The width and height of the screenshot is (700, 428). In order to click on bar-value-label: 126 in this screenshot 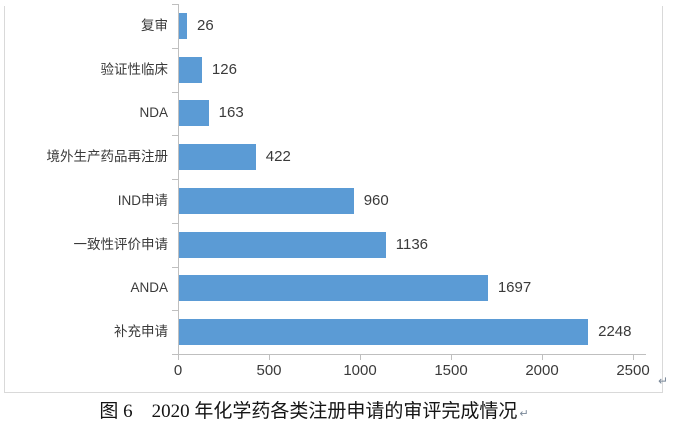, I will do `click(224, 69)`.